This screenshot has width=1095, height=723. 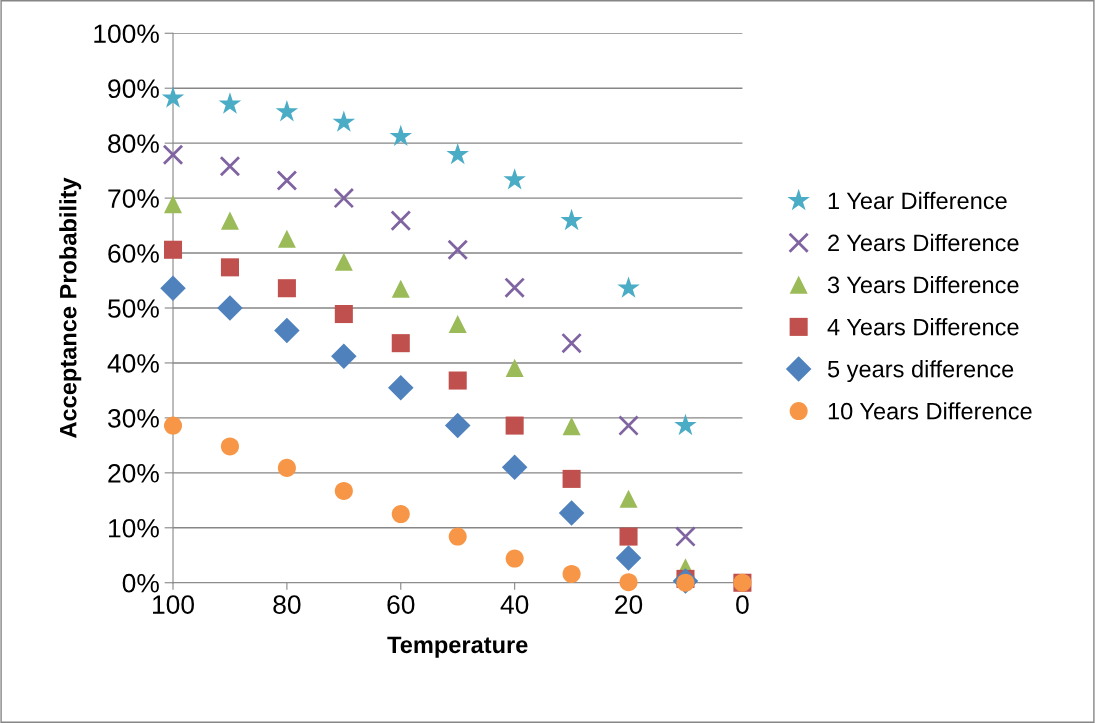 I want to click on y-tick-label: 40%, so click(x=133, y=363).